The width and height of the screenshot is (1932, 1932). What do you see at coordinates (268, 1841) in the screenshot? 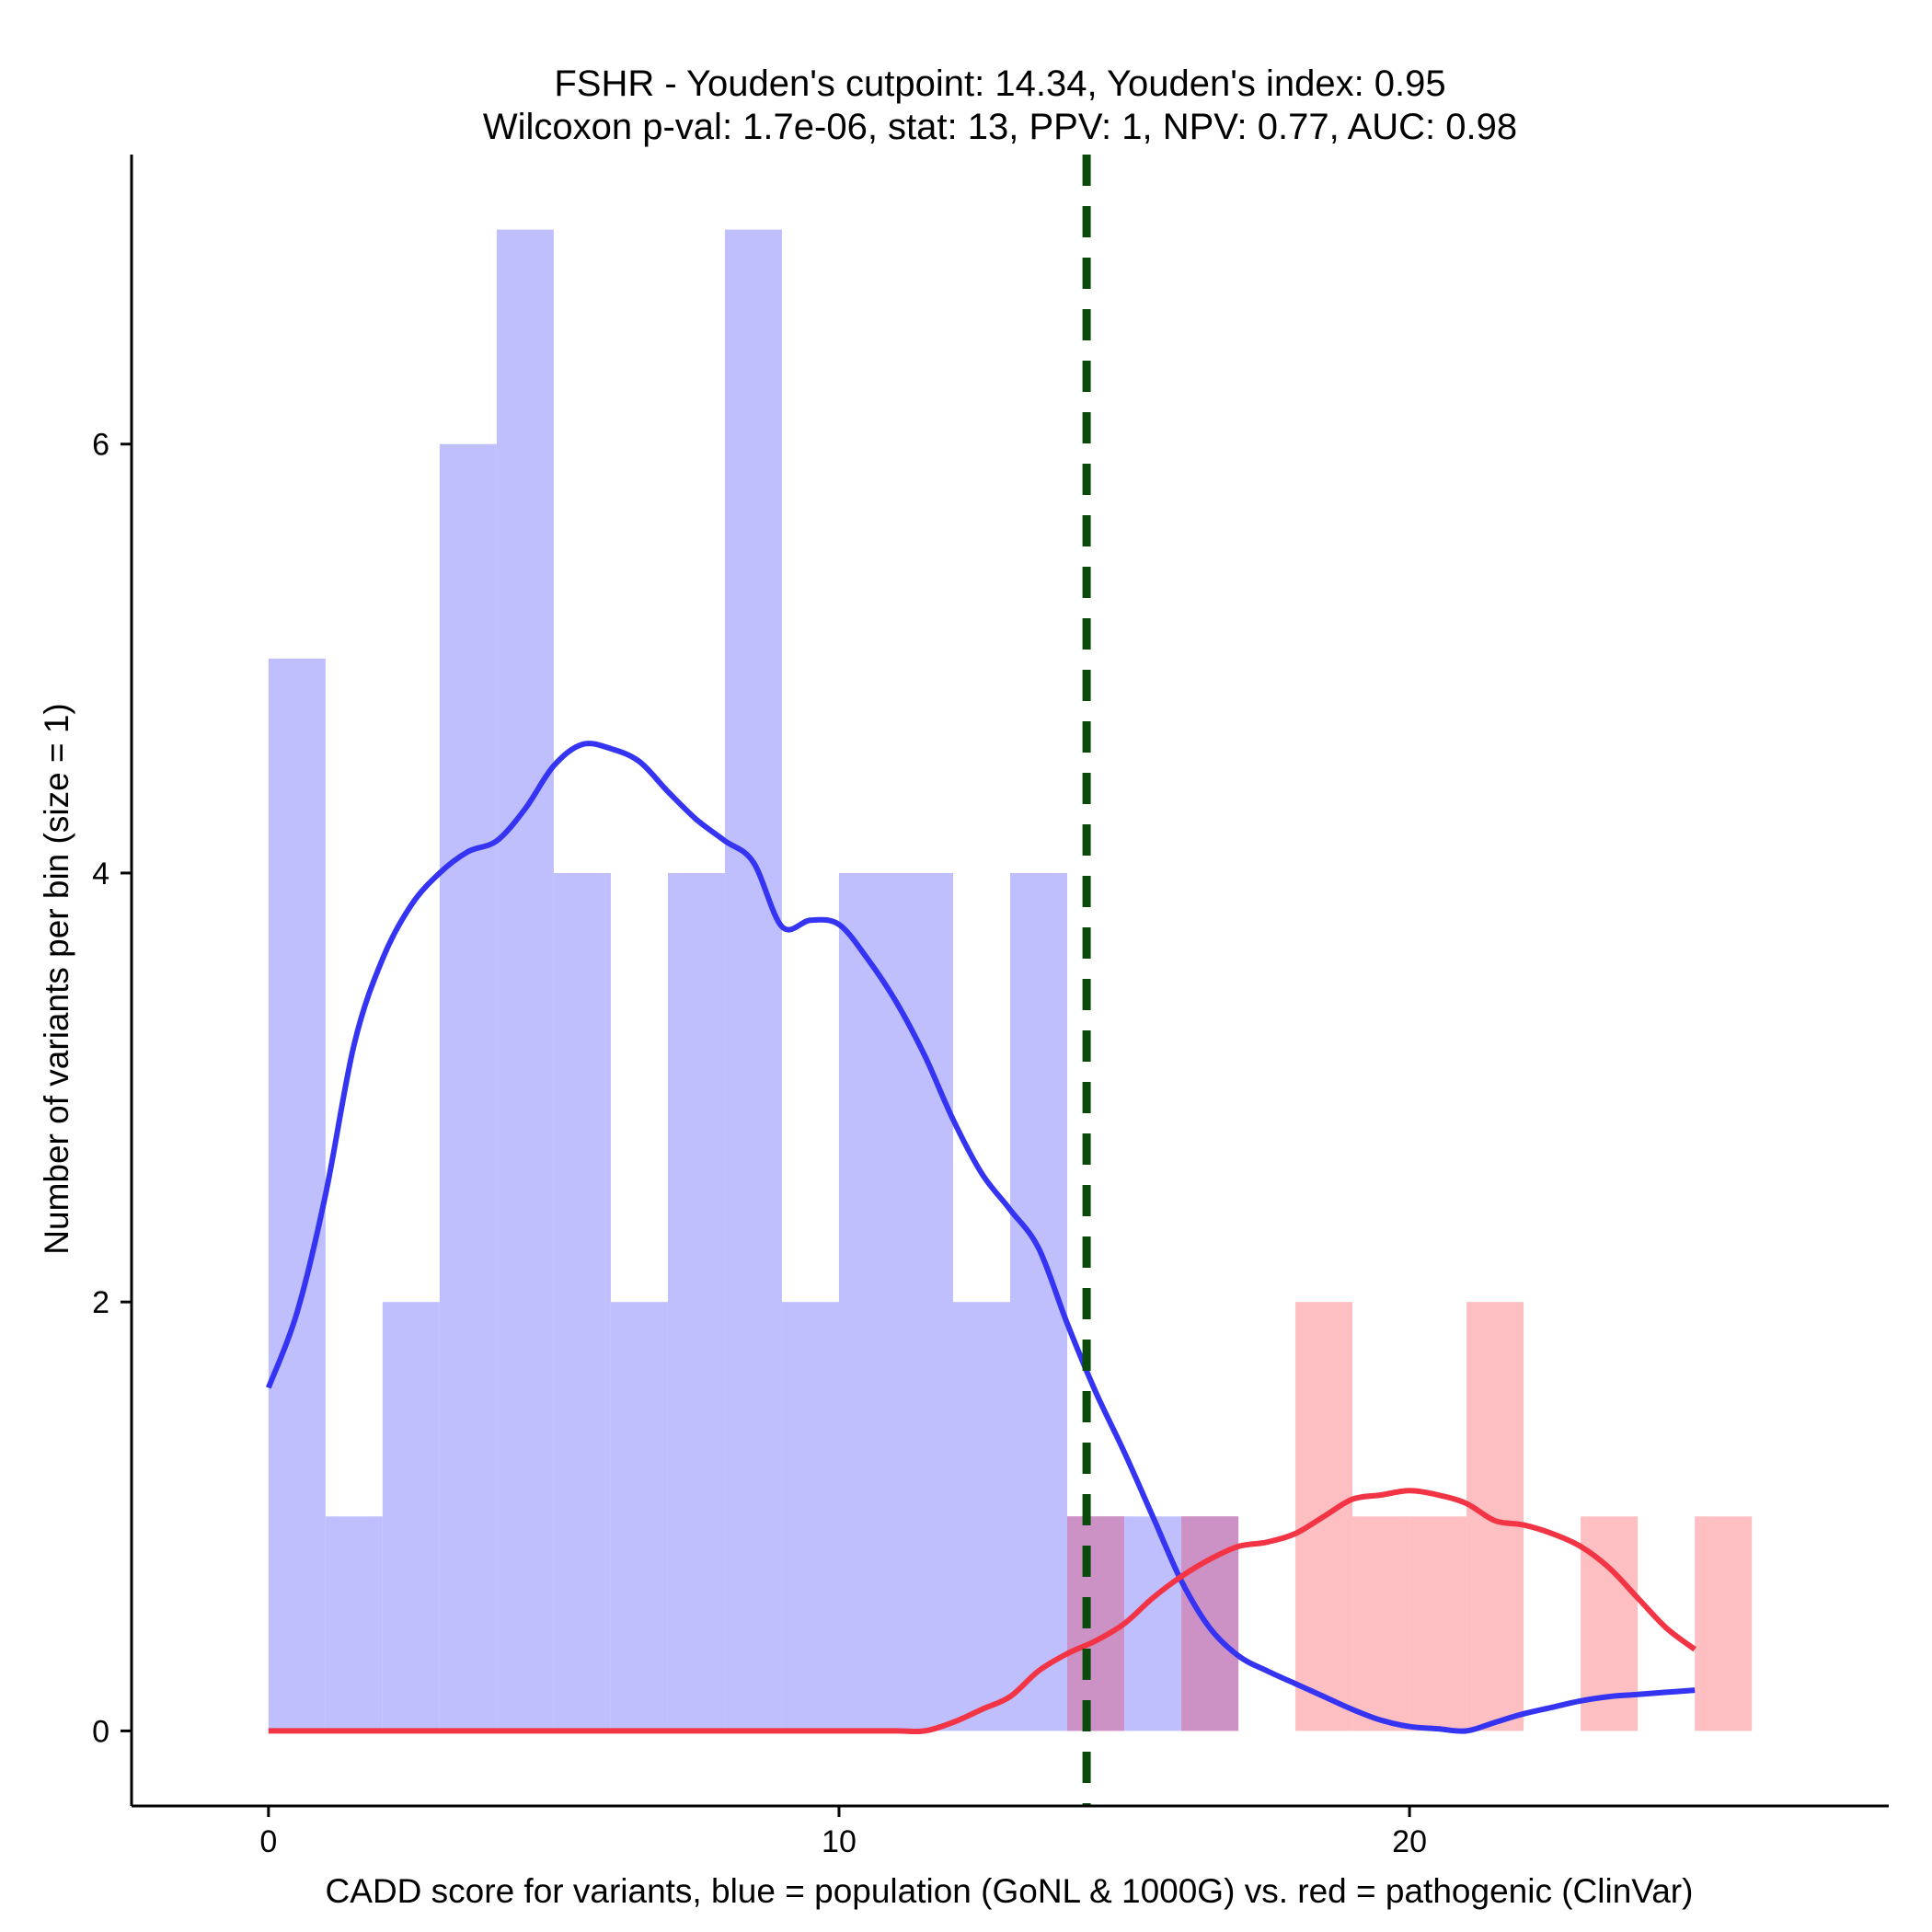
I see `x-tick-label: 0` at bounding box center [268, 1841].